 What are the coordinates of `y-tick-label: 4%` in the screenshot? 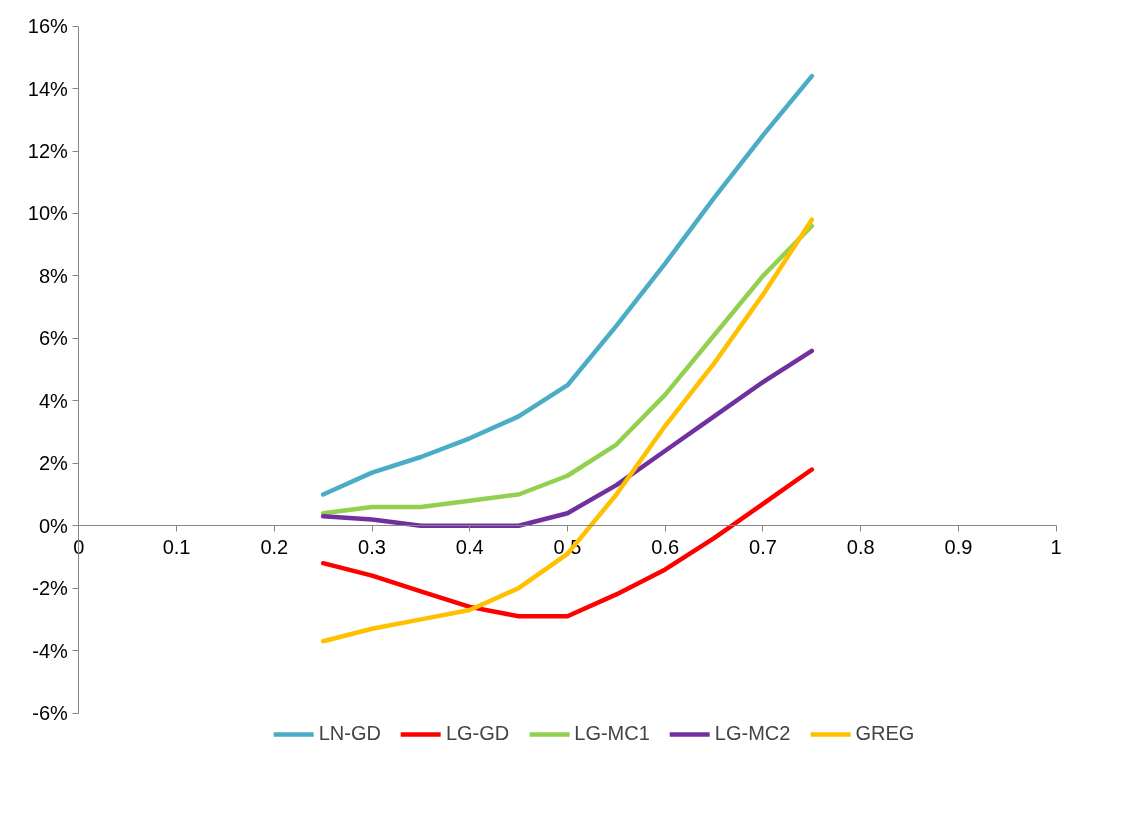 It's located at (53, 400).